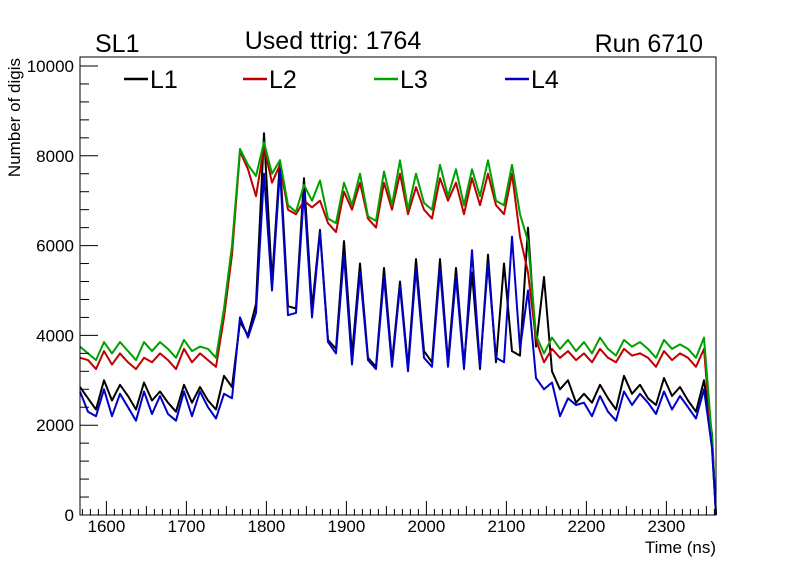  What do you see at coordinates (55, 156) in the screenshot?
I see `y-tick-label: 8000` at bounding box center [55, 156].